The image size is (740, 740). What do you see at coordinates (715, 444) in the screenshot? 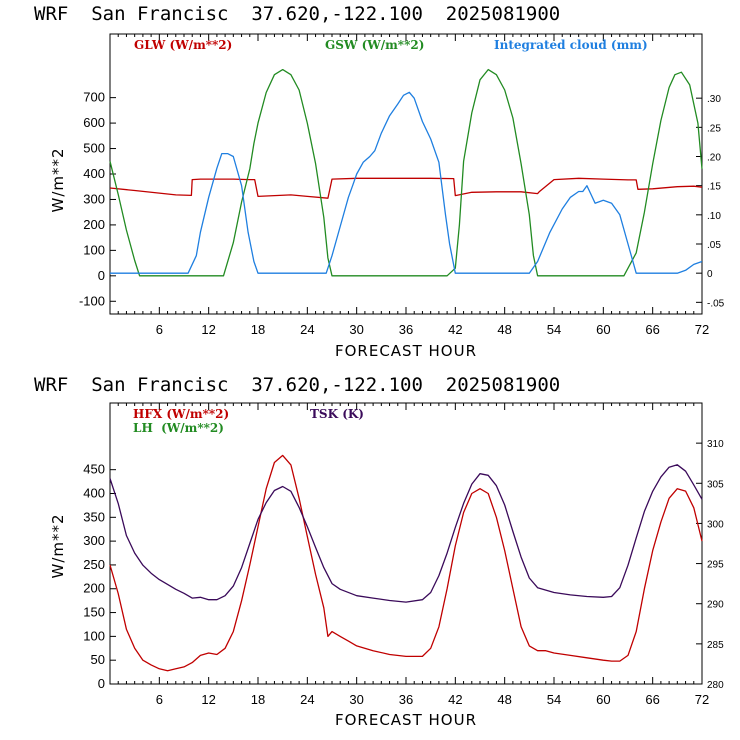
I see `y2-tick-label: 310` at bounding box center [715, 444].